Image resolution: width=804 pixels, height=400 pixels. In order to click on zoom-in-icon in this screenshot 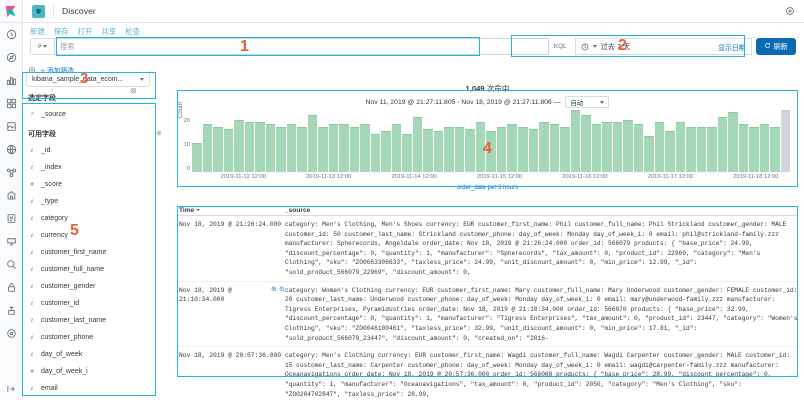, I will do `click(274, 290)`.